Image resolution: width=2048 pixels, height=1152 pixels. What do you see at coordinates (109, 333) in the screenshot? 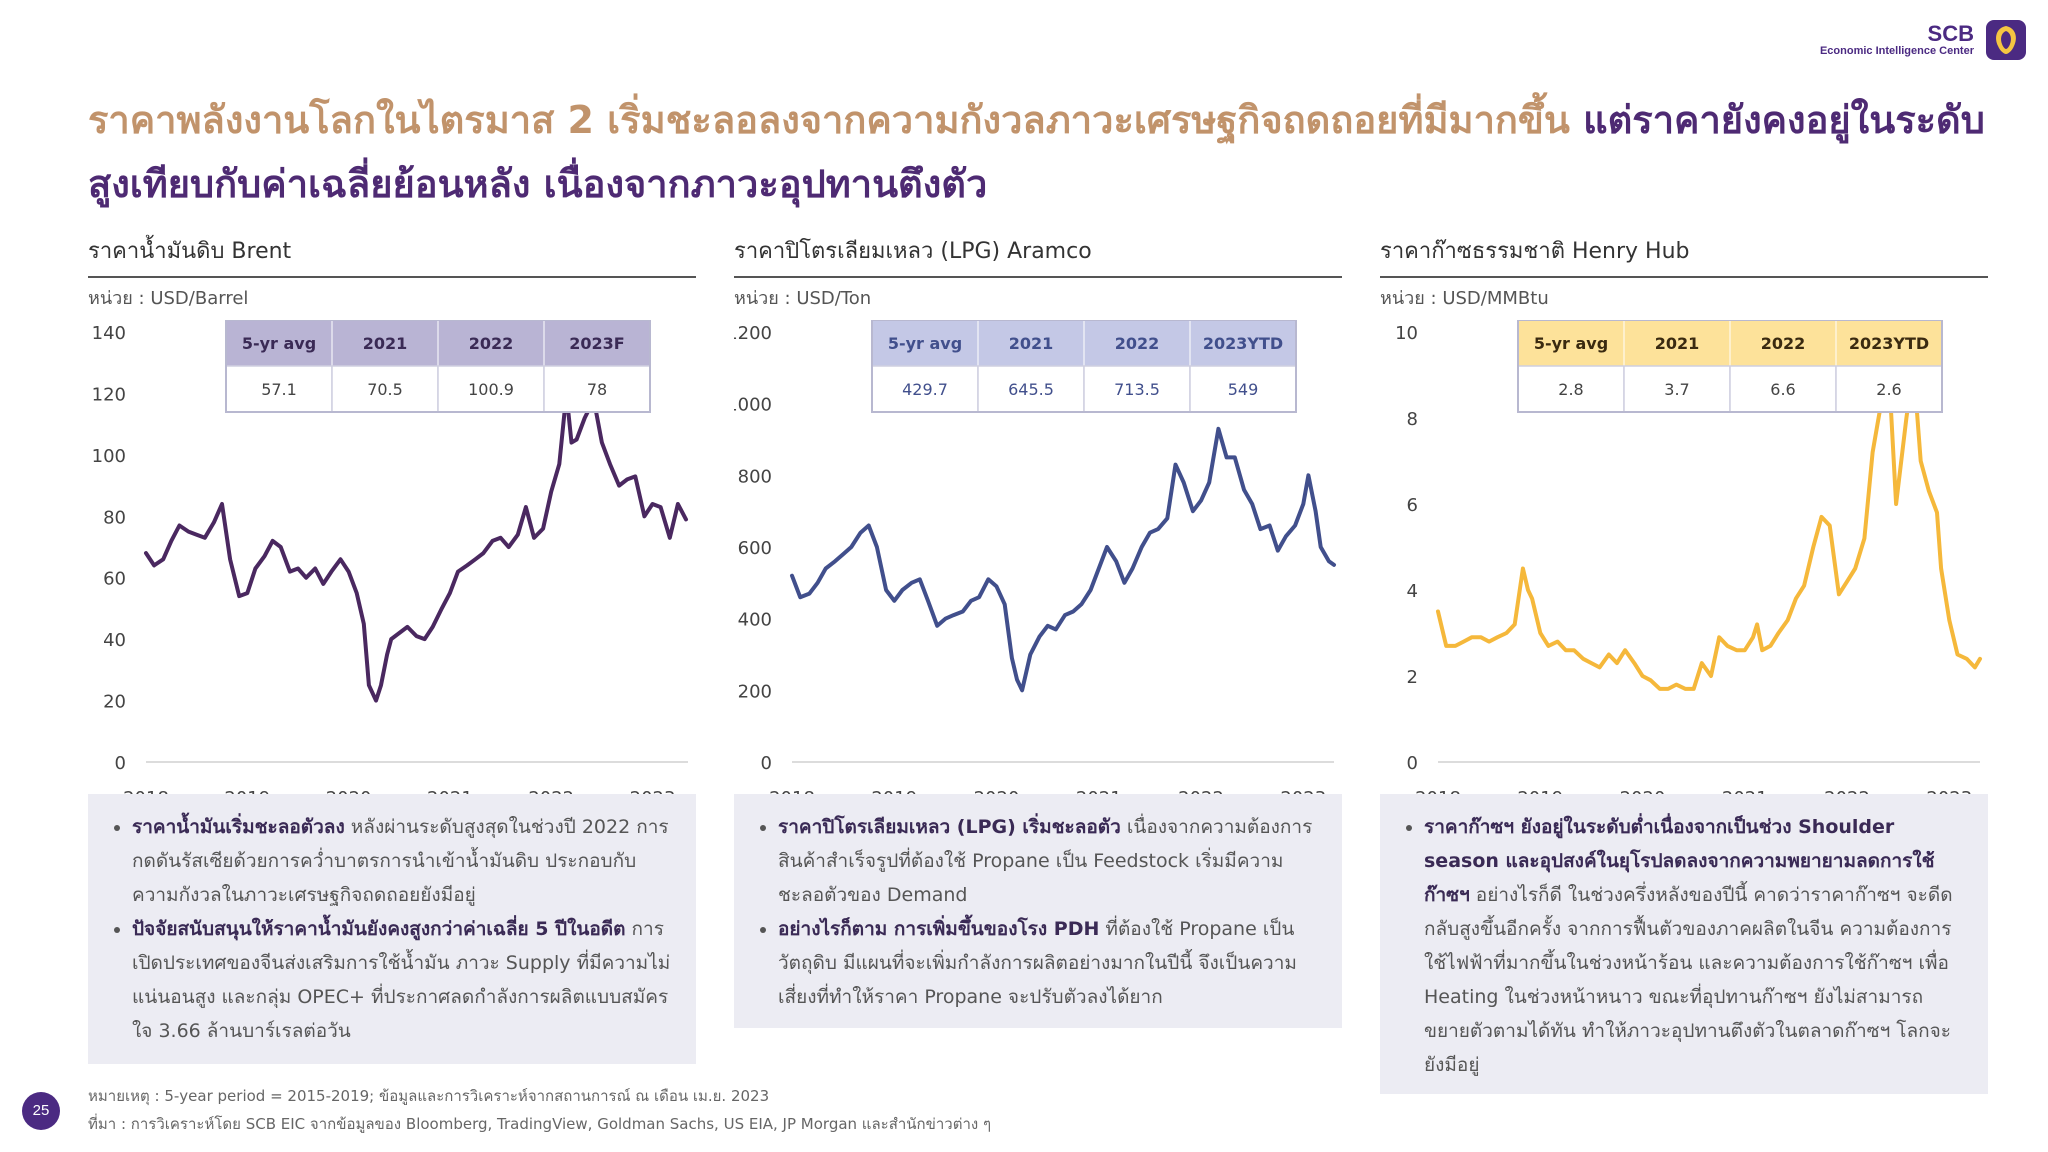
I see `y-tick-label: 140` at bounding box center [109, 333].